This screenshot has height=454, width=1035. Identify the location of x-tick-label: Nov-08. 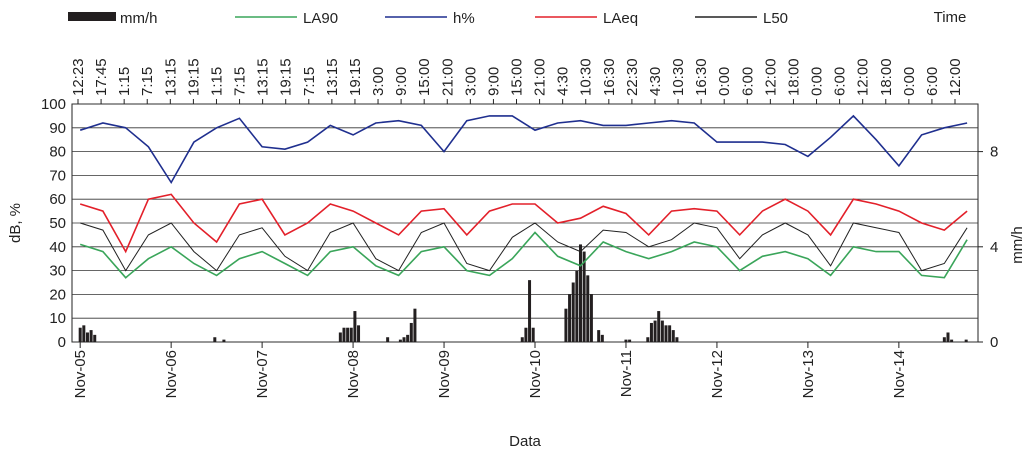
(353, 374).